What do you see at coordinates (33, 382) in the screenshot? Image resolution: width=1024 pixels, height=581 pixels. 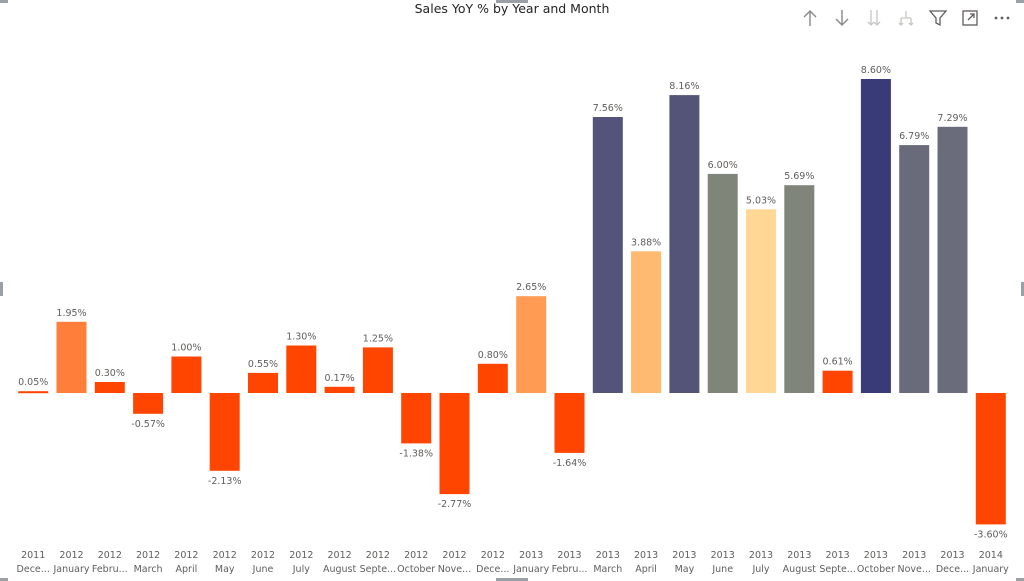 I see `data-label-0: 0.05%` at bounding box center [33, 382].